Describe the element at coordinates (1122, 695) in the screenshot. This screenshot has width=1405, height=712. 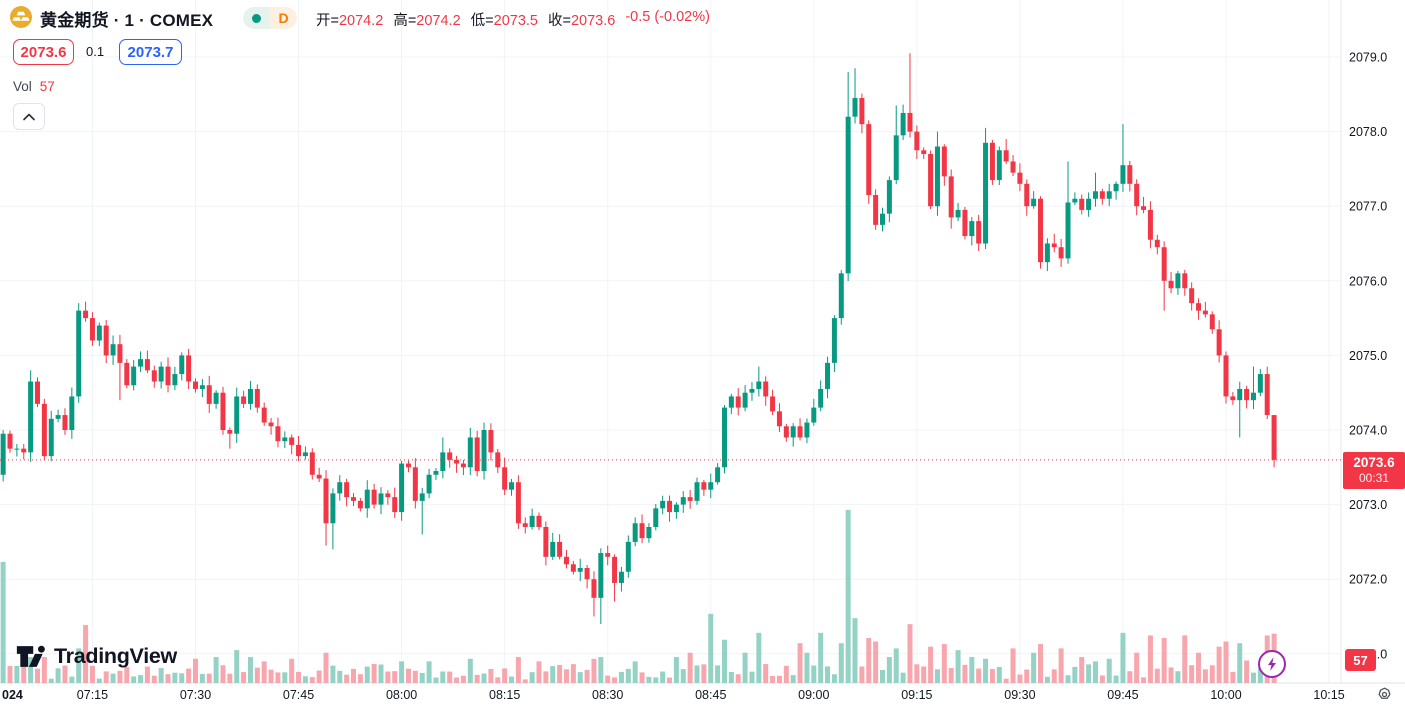
I see `time-scale-label: 09:45` at that location.